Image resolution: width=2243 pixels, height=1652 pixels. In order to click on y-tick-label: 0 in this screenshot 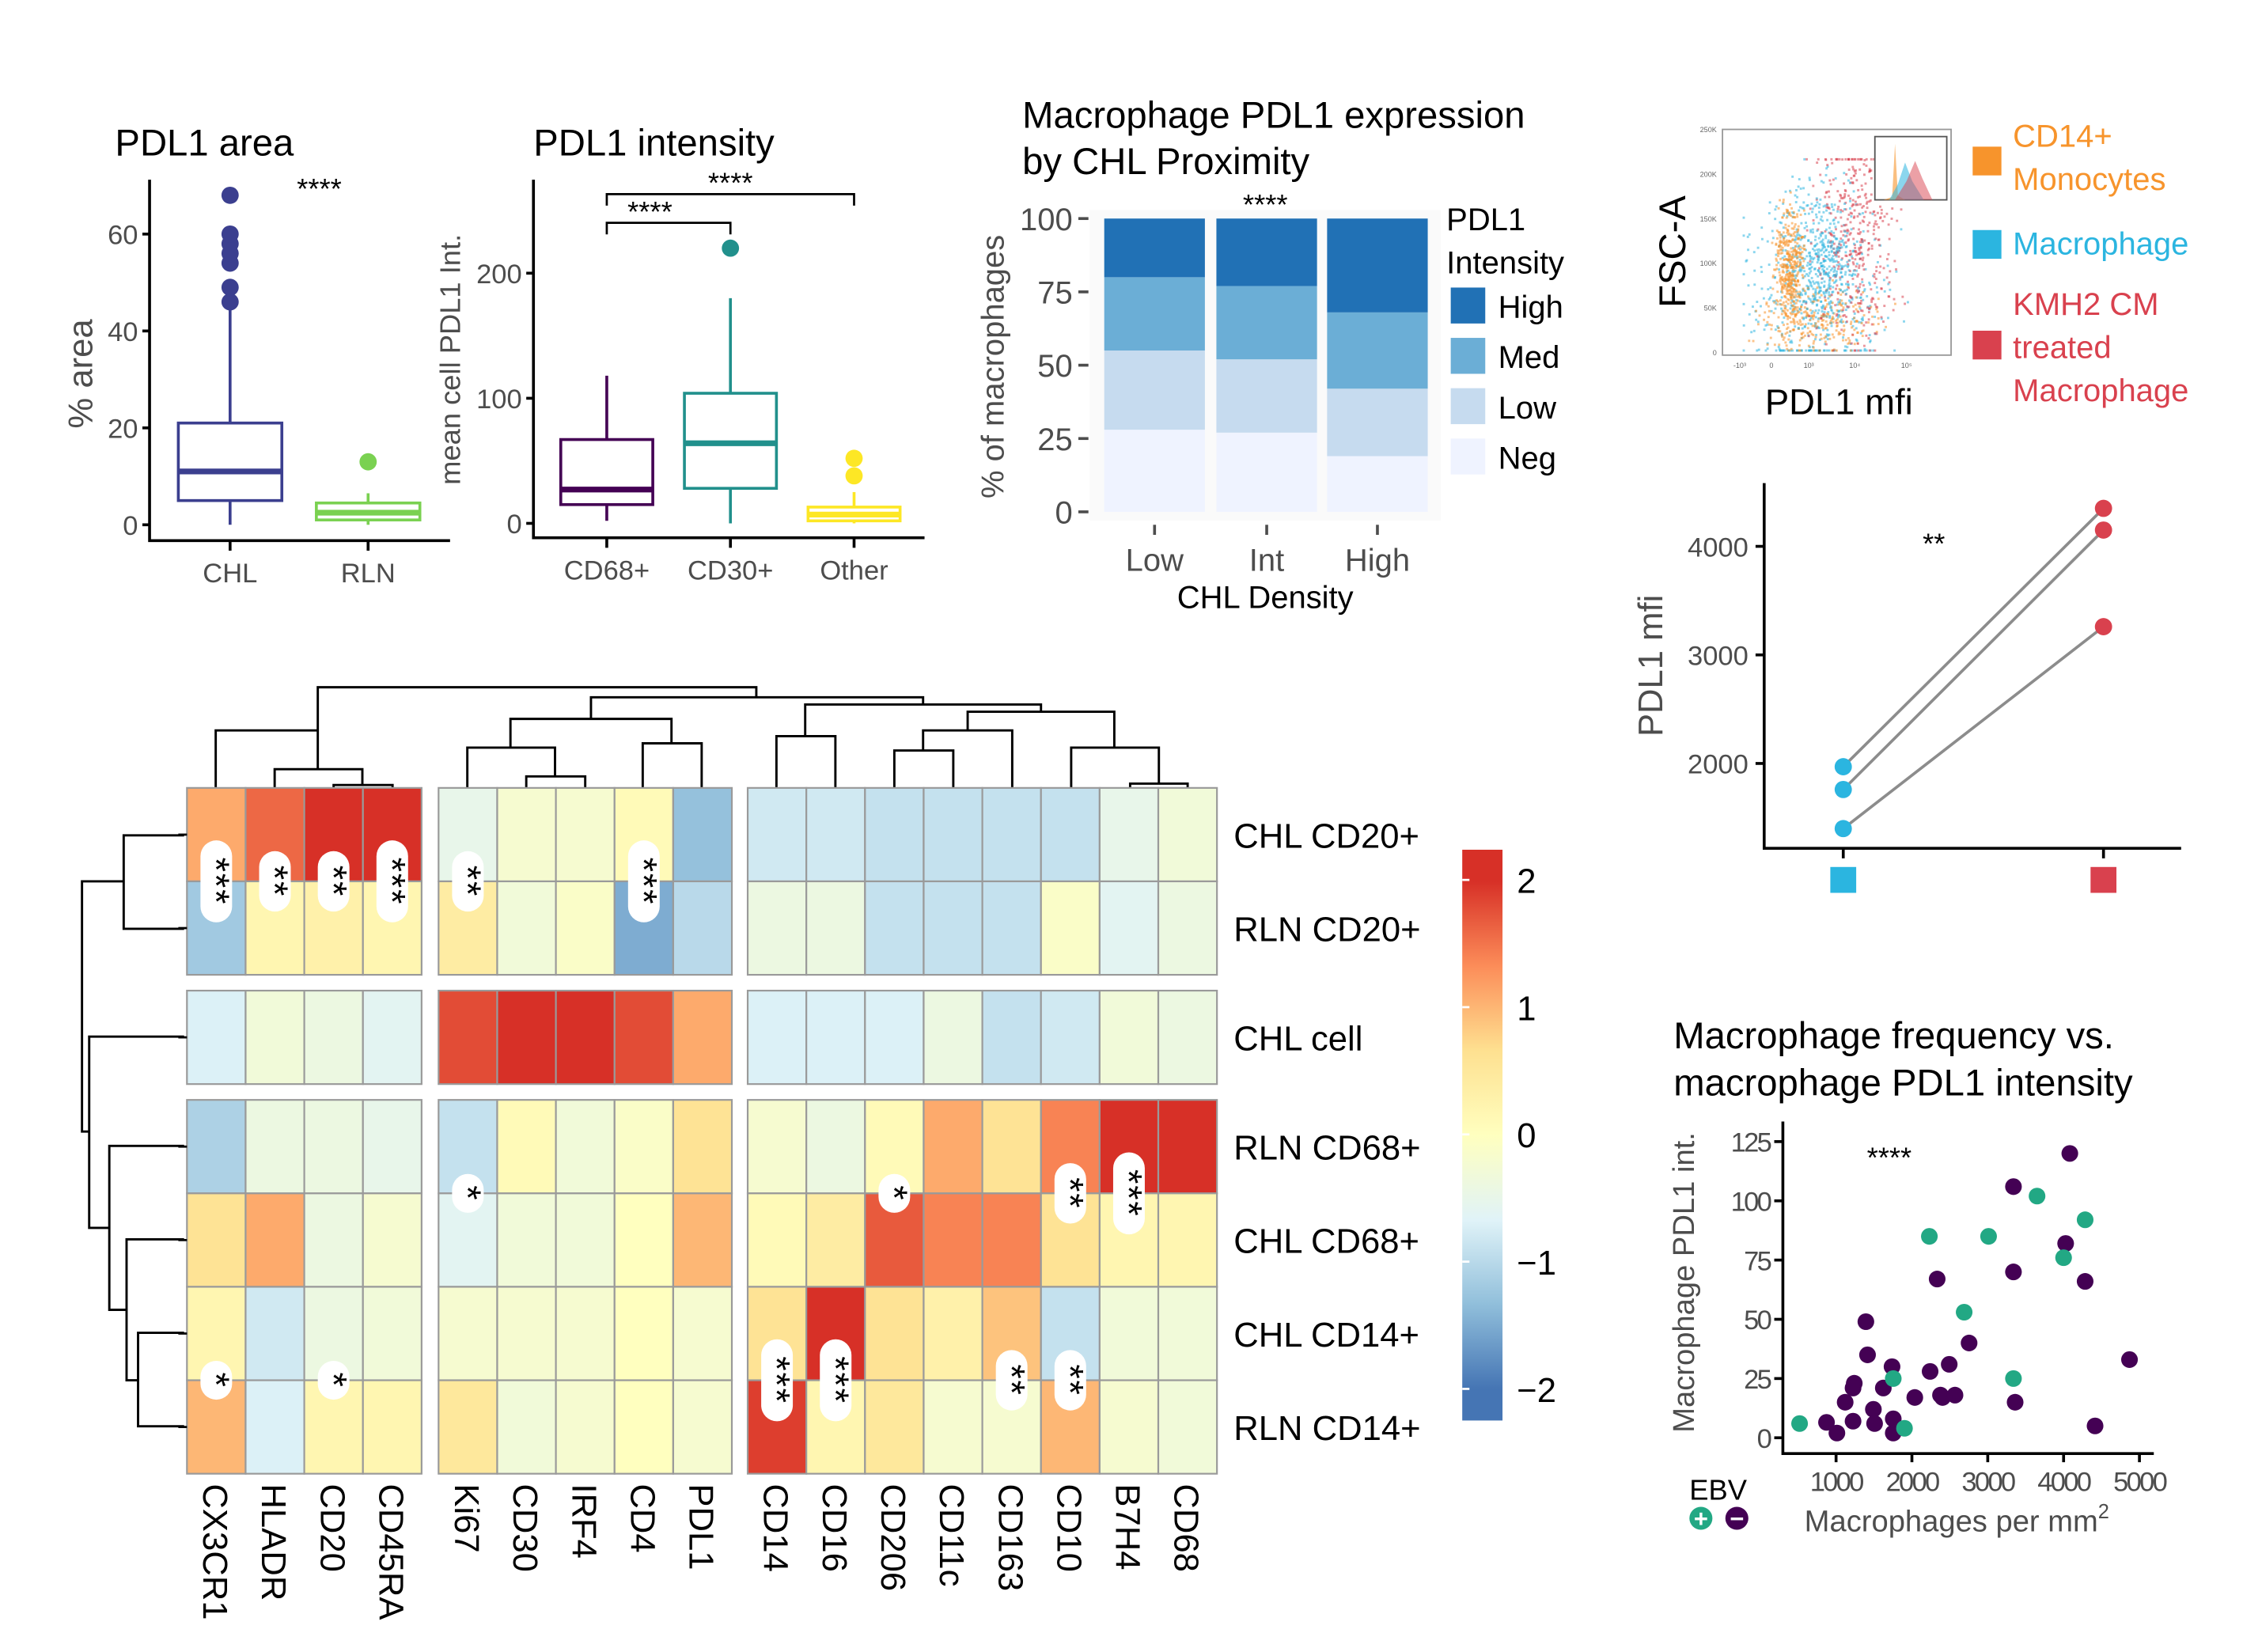, I will do `click(130, 526)`.